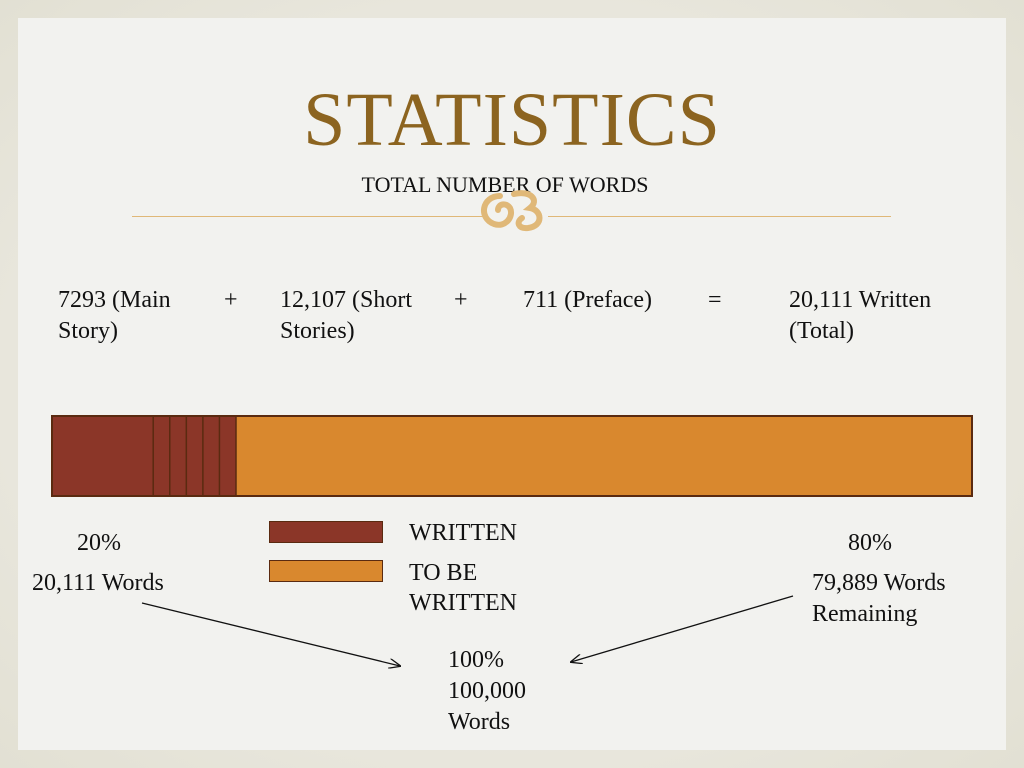 The width and height of the screenshot is (1024, 768). I want to click on term-short-stories: 12,107 (Short Stories), so click(346, 315).